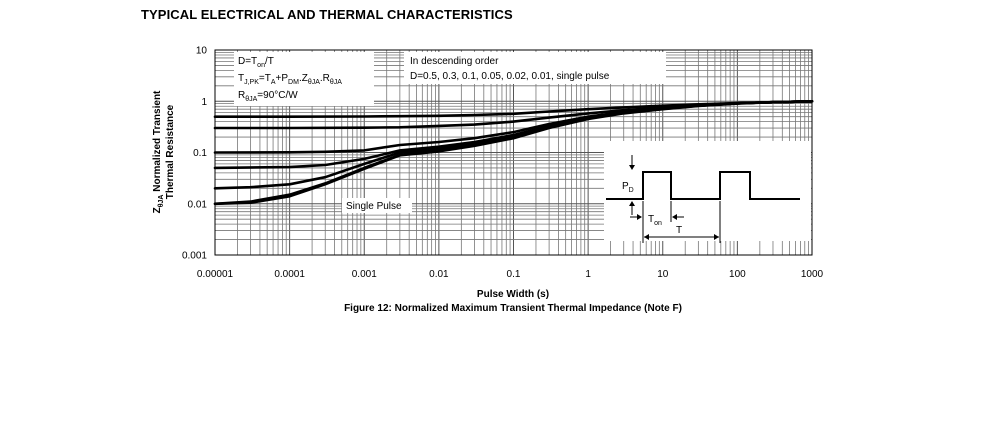 This screenshot has height=423, width=991. What do you see at coordinates (737, 274) in the screenshot?
I see `x-tick-label: 100` at bounding box center [737, 274].